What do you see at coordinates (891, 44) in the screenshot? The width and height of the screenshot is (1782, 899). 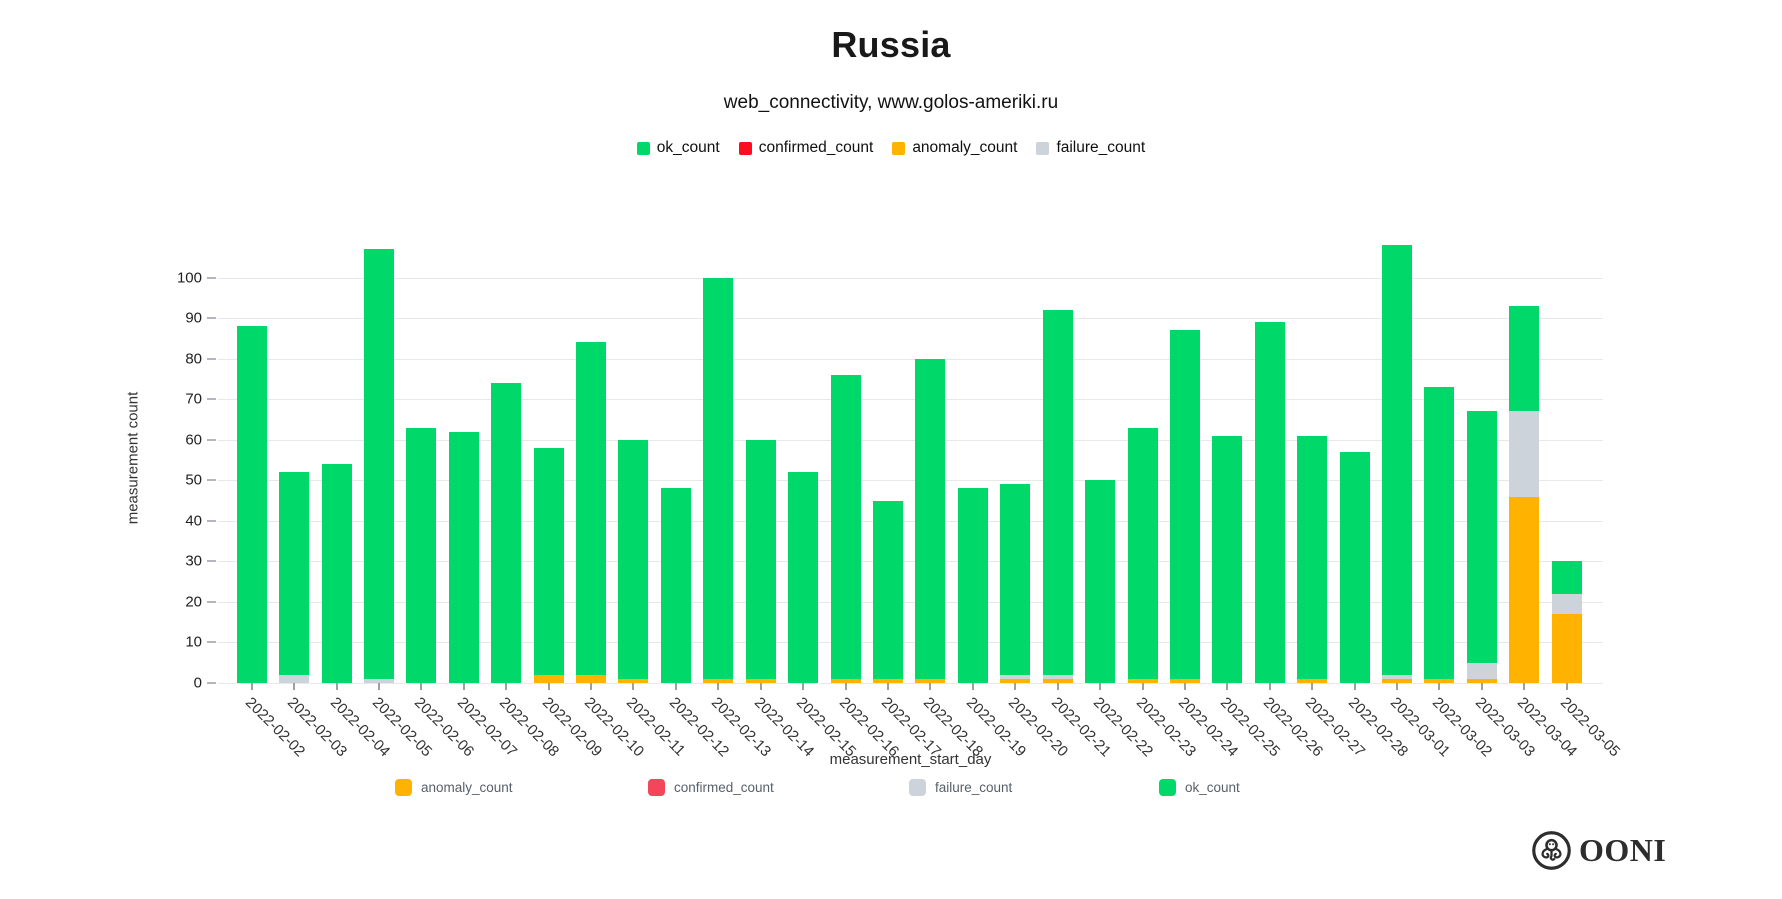 I see `chart-title: Russia` at bounding box center [891, 44].